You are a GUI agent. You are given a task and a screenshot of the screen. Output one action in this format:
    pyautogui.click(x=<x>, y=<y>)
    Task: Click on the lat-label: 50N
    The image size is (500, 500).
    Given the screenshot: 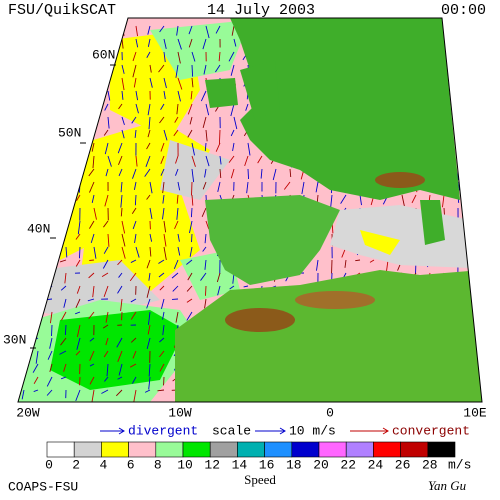 What is the action you would take?
    pyautogui.click(x=69, y=132)
    